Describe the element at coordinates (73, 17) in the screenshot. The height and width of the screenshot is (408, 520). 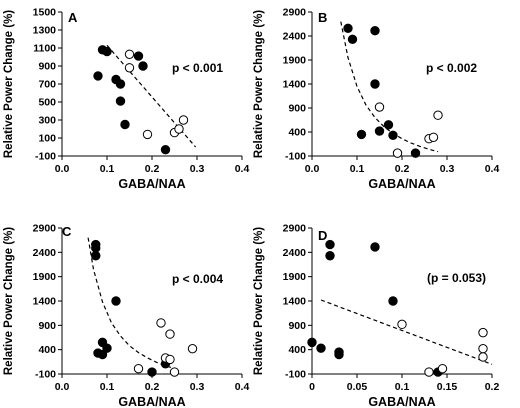
I see `panel-letter: A` at that location.